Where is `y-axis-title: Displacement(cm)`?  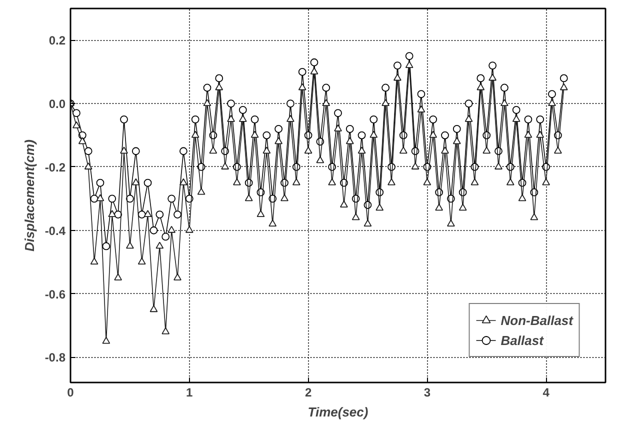 y-axis-title: Displacement(cm) is located at coordinates (29, 196).